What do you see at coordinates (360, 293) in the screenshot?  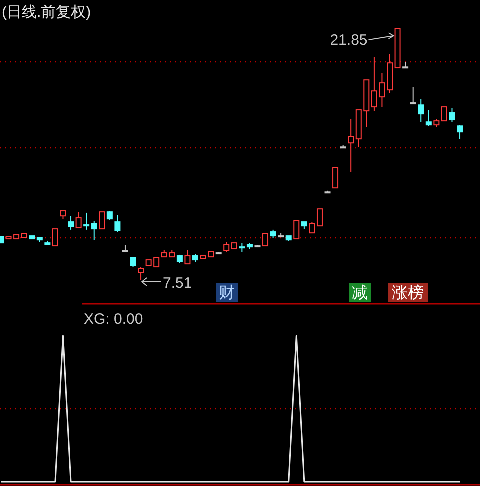 I see `text: 减` at bounding box center [360, 293].